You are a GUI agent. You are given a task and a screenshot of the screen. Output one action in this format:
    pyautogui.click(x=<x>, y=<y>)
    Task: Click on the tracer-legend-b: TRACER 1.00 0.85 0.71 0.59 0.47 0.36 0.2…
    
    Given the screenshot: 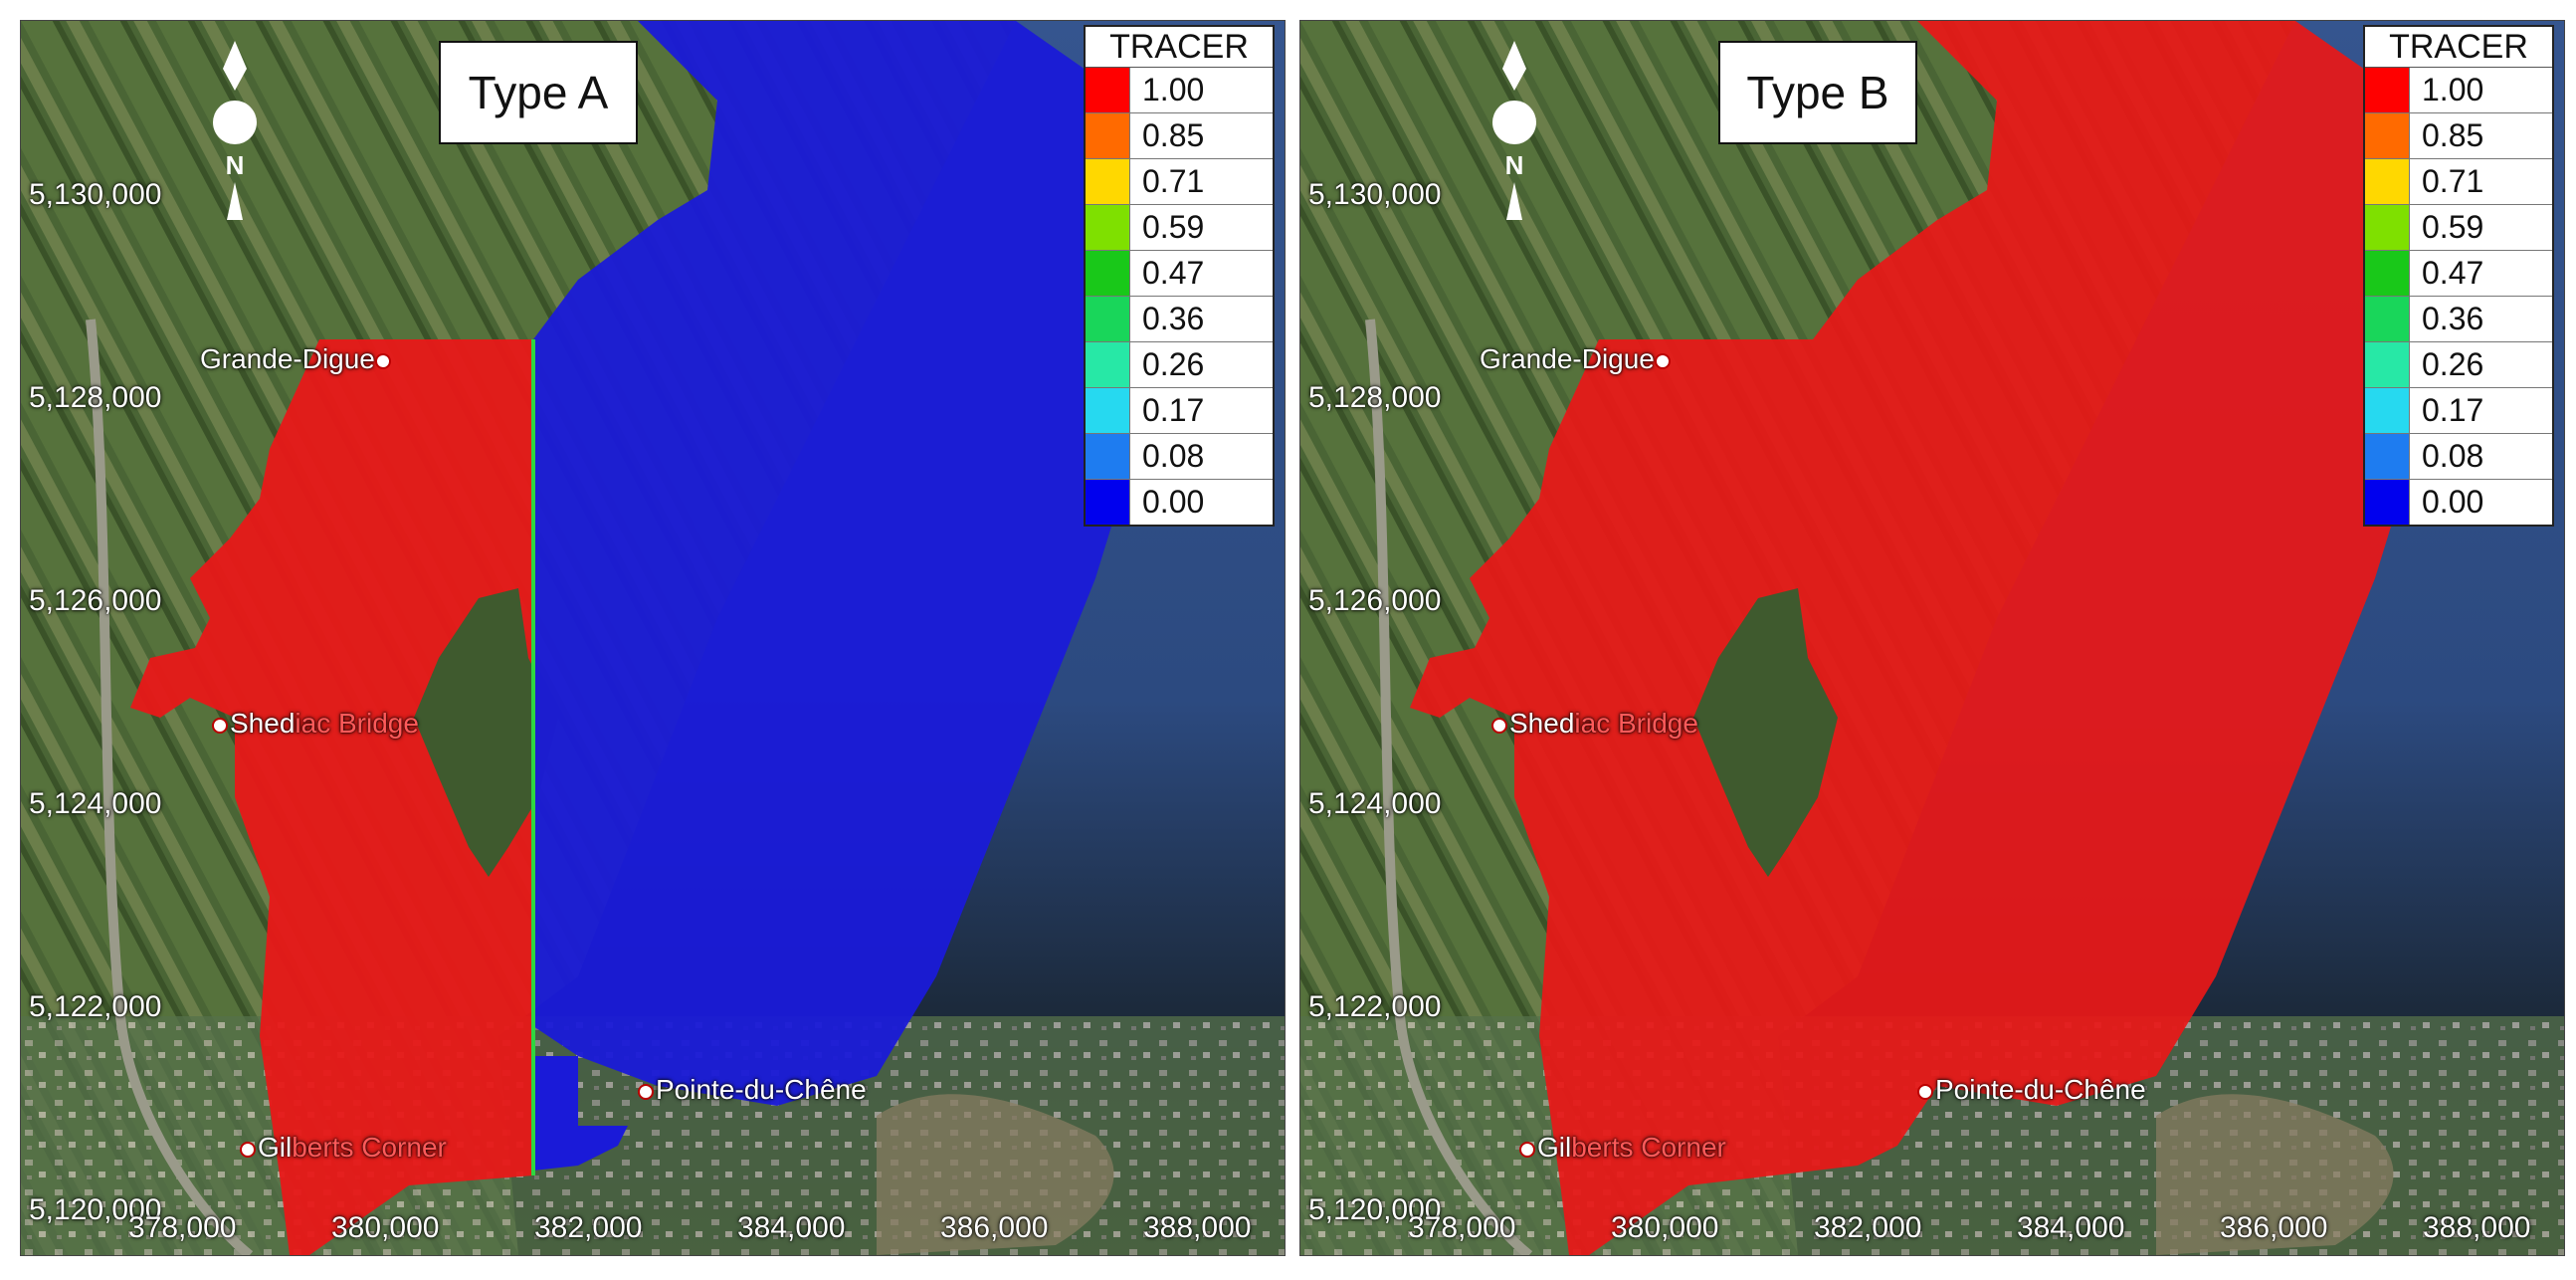 What is the action you would take?
    pyautogui.click(x=2458, y=276)
    